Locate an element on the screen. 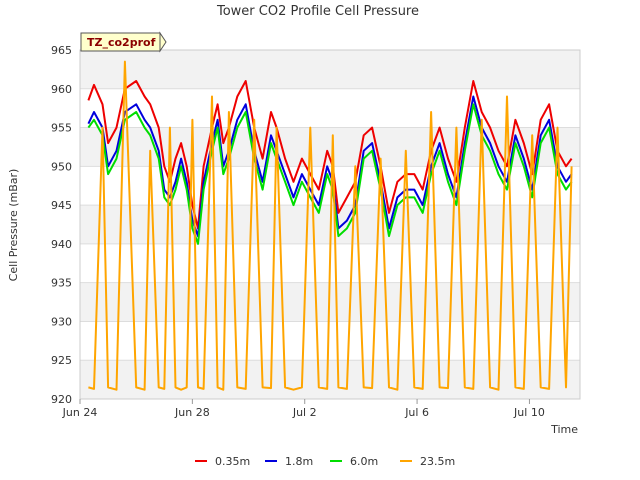  x-tick-label: Jun 24 is located at coordinates (80, 412).